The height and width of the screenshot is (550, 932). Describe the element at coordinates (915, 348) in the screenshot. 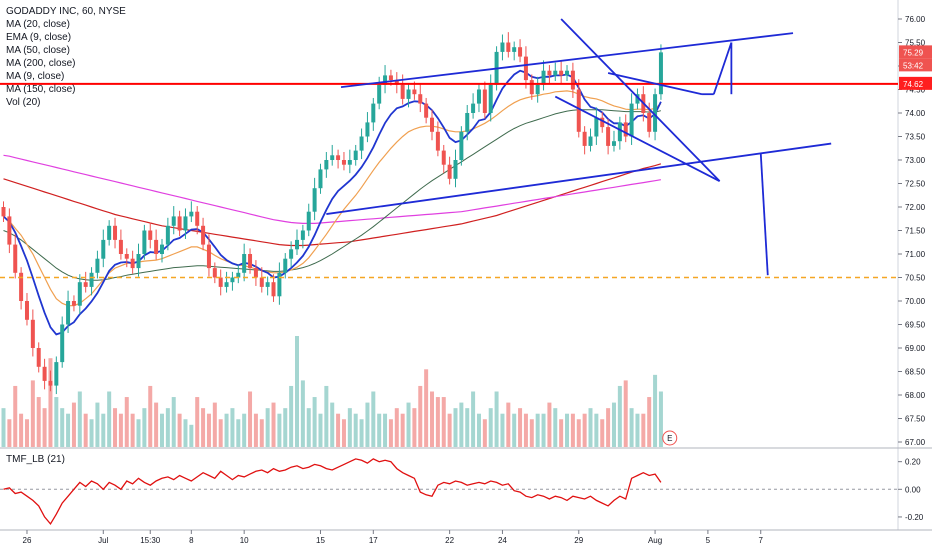

I see `price-tick-label: 69.00` at that location.